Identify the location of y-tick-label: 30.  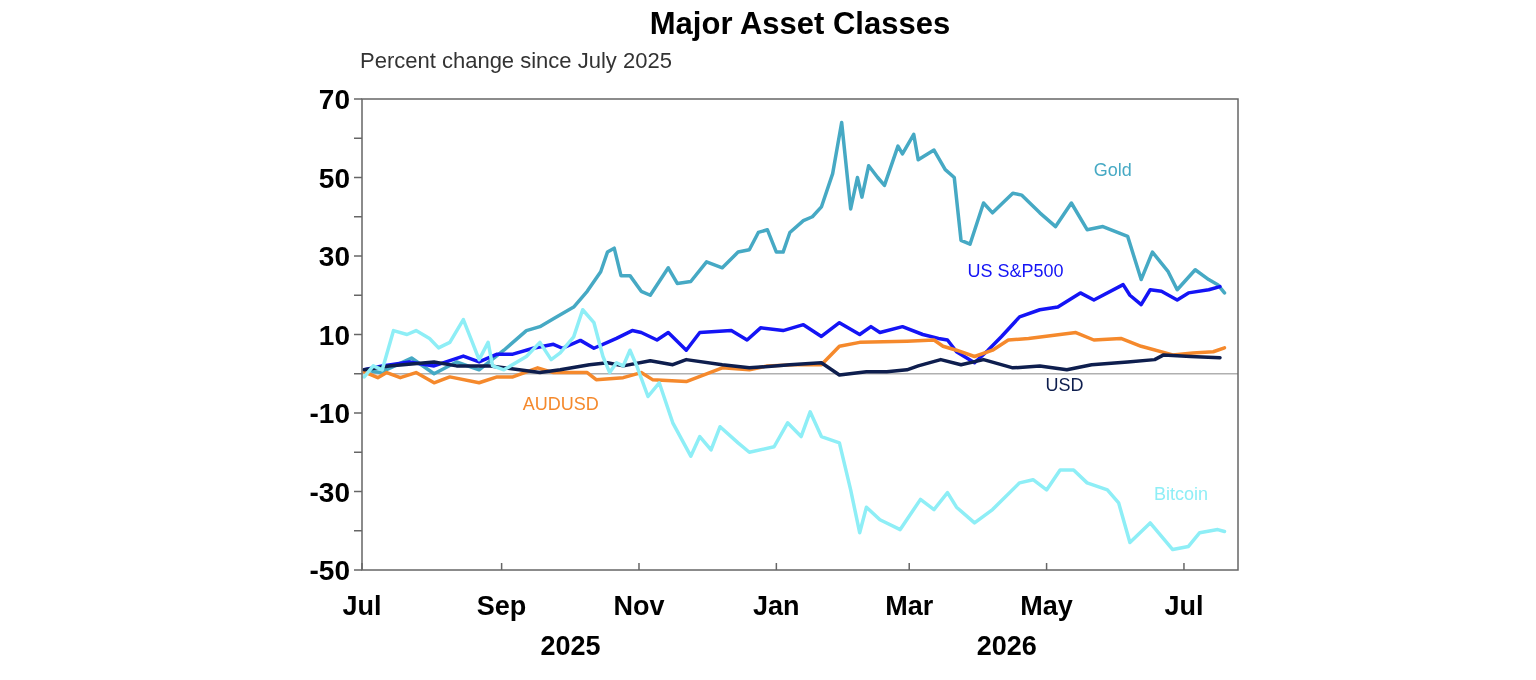
(334, 256).